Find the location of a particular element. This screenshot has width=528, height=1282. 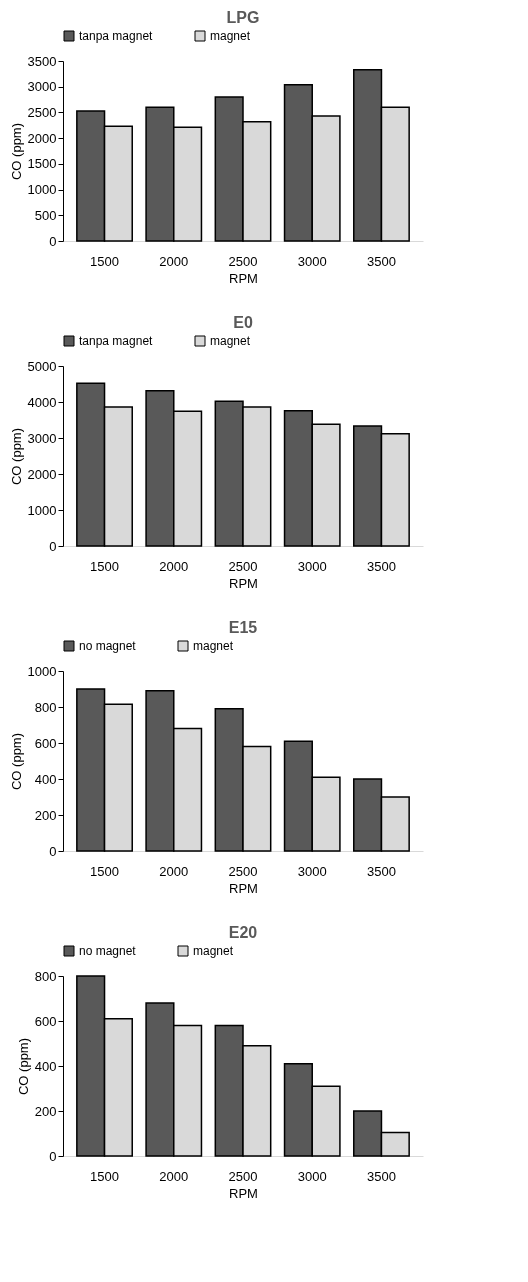

y-tick-label: 2500 is located at coordinates (42, 112).